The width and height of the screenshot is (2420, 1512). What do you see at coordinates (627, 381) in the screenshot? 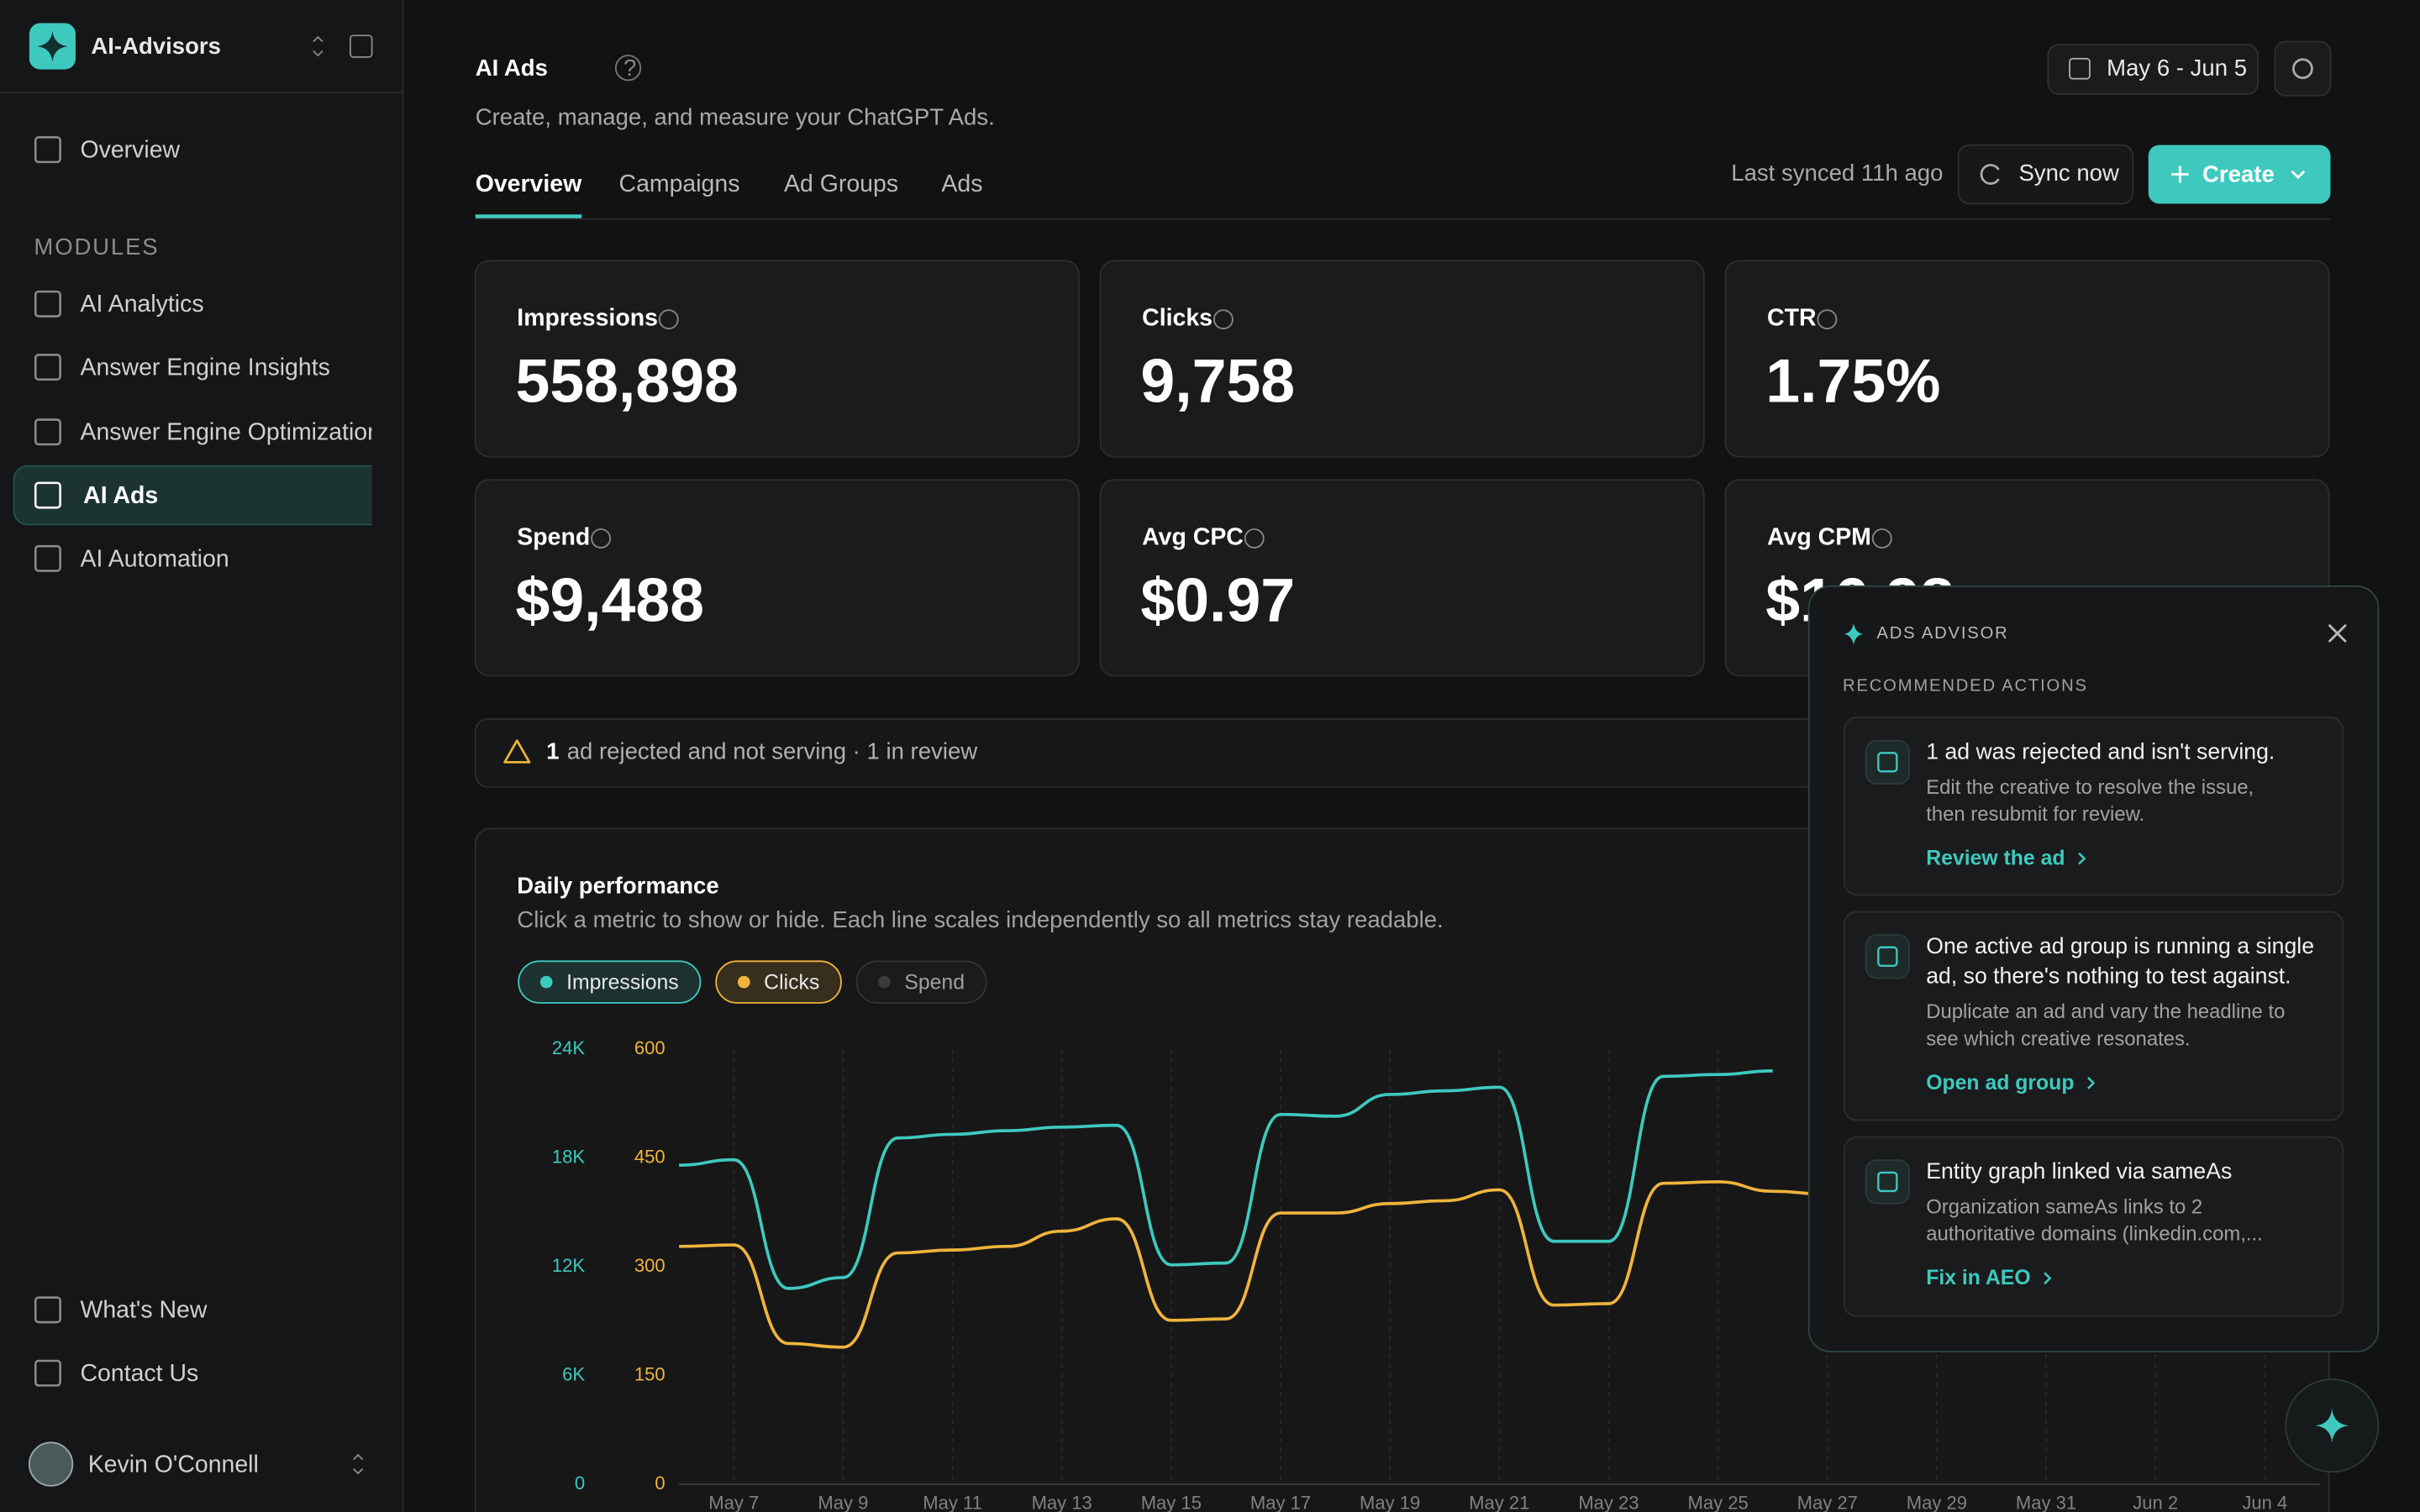
I see `kpi-value: 558,898` at bounding box center [627, 381].